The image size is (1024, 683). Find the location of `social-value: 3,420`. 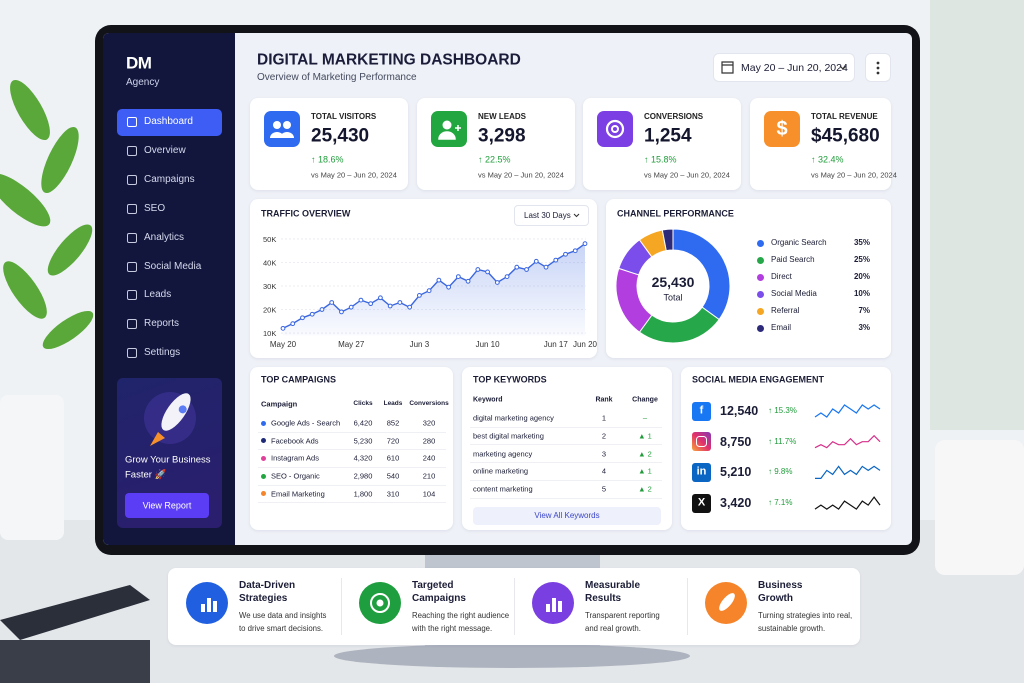

social-value: 3,420 is located at coordinates (736, 502).